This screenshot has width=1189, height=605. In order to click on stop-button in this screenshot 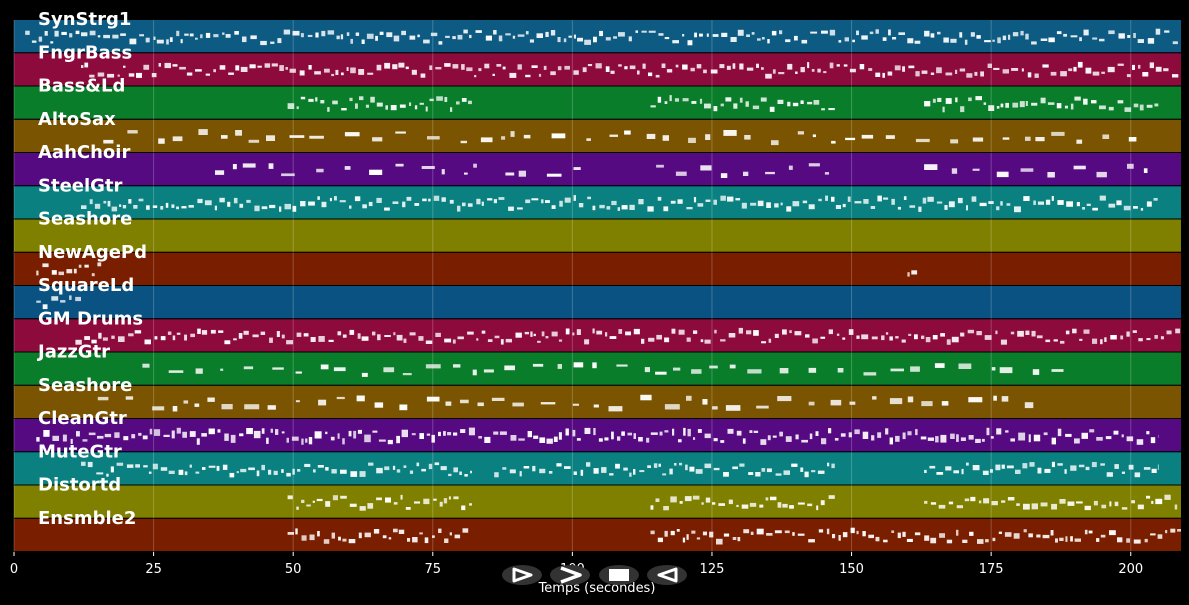, I will do `click(619, 575)`.